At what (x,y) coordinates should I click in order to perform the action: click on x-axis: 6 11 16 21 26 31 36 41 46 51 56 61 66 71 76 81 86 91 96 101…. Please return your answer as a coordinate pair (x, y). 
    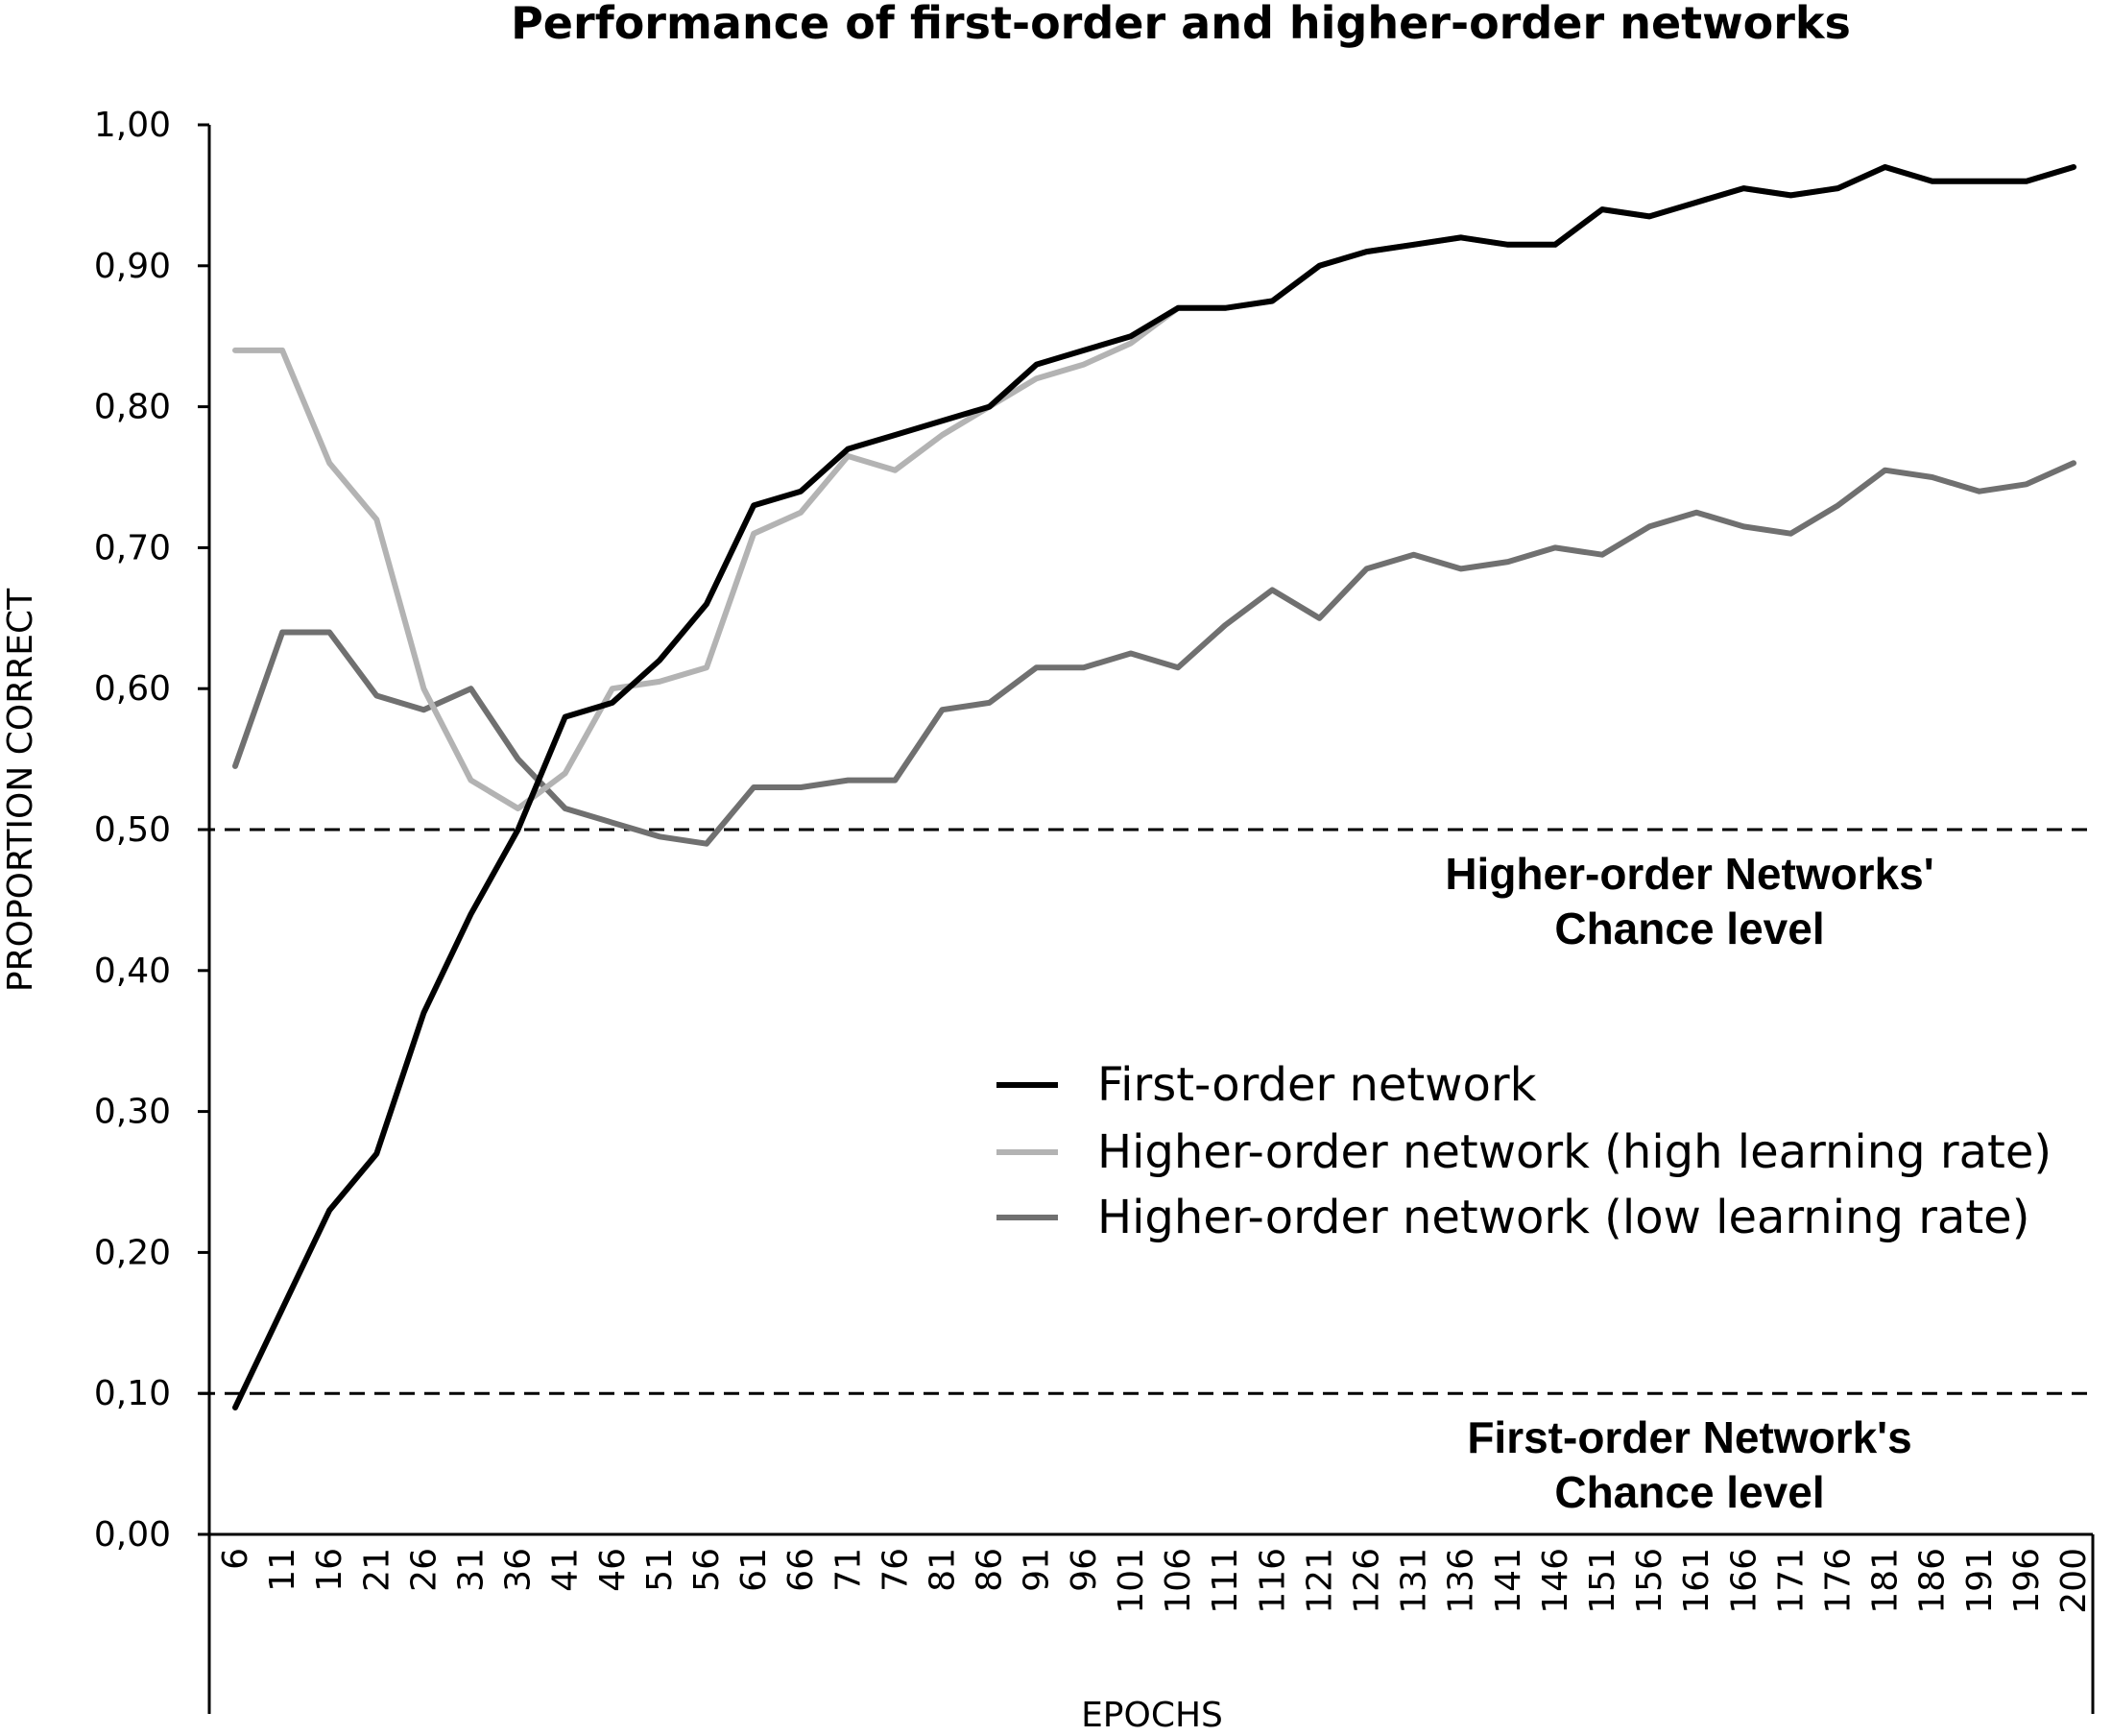
    Looking at the image, I should click on (1151, 1623).